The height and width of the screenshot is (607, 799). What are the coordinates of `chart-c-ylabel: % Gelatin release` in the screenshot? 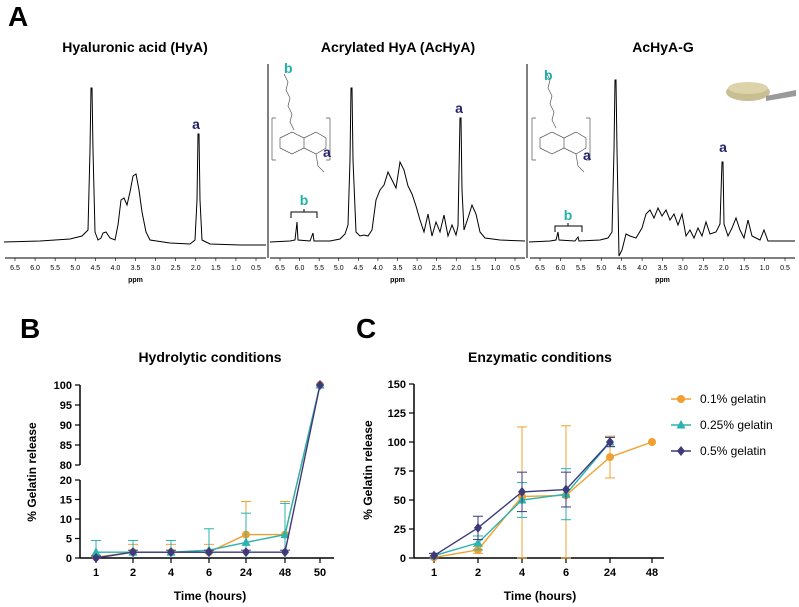 It's located at (368, 470).